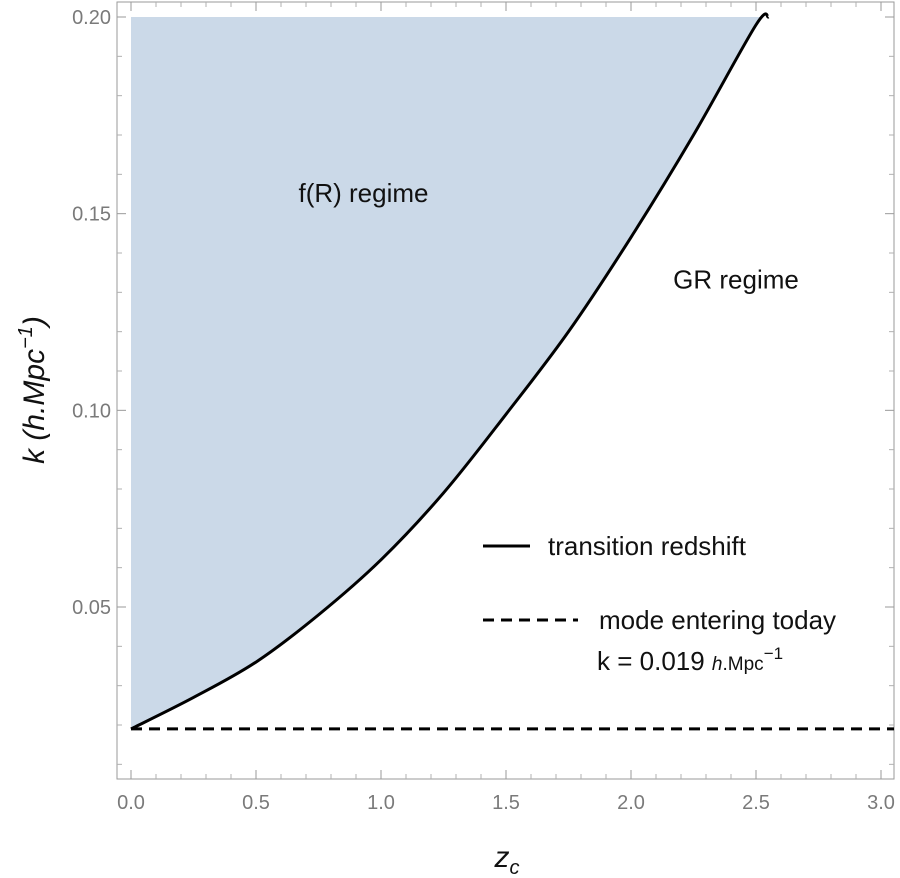  I want to click on y-tick-label: 0.10, so click(91, 411).